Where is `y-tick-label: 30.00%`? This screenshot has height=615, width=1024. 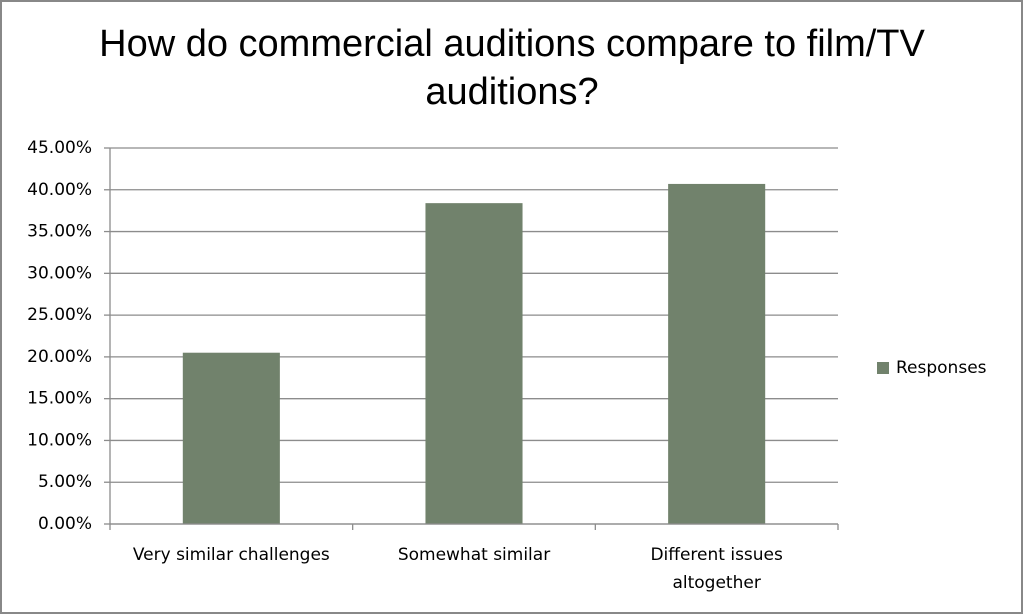
y-tick-label: 30.00% is located at coordinates (59, 273).